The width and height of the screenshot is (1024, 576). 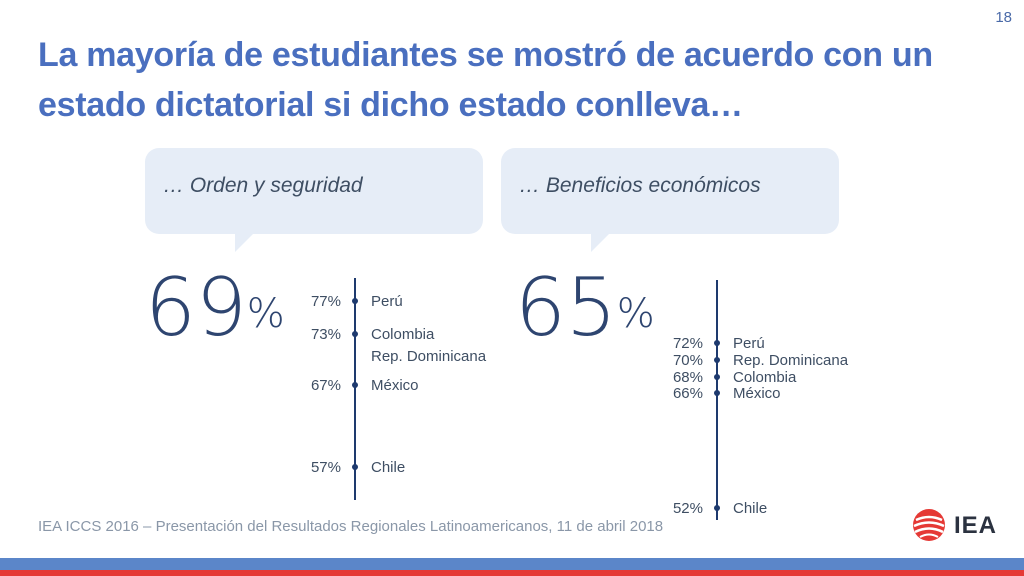 I want to click on country-pct: 72%, so click(x=687, y=343).